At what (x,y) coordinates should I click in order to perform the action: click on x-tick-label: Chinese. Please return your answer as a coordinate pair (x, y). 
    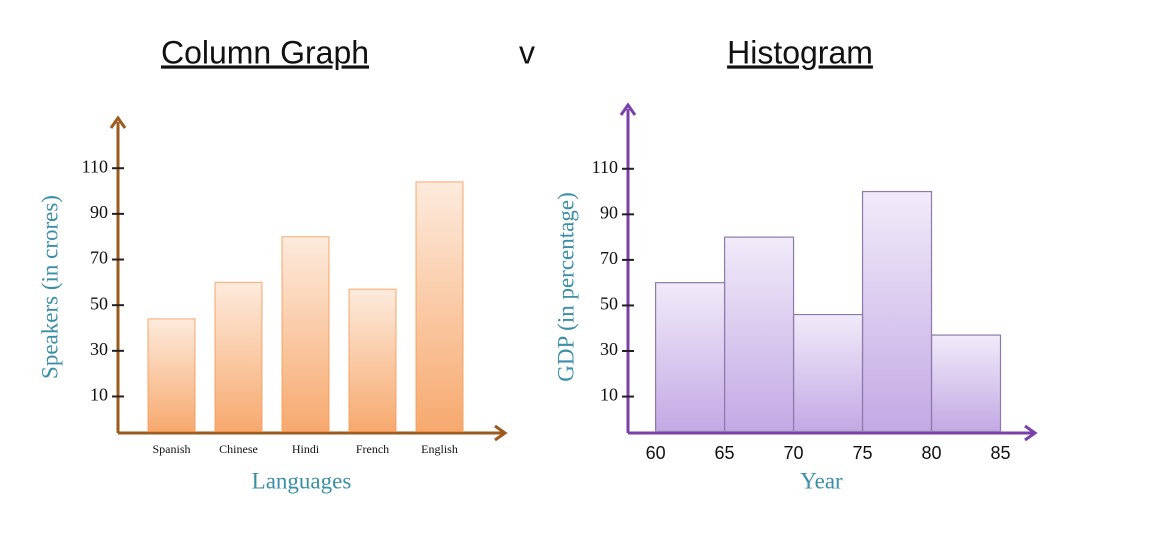
    Looking at the image, I should click on (238, 449).